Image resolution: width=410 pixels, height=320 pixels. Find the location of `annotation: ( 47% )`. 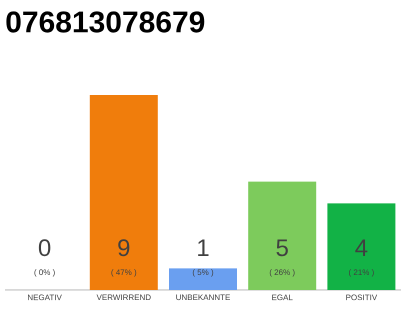

annotation: ( 47% ) is located at coordinates (123, 273).